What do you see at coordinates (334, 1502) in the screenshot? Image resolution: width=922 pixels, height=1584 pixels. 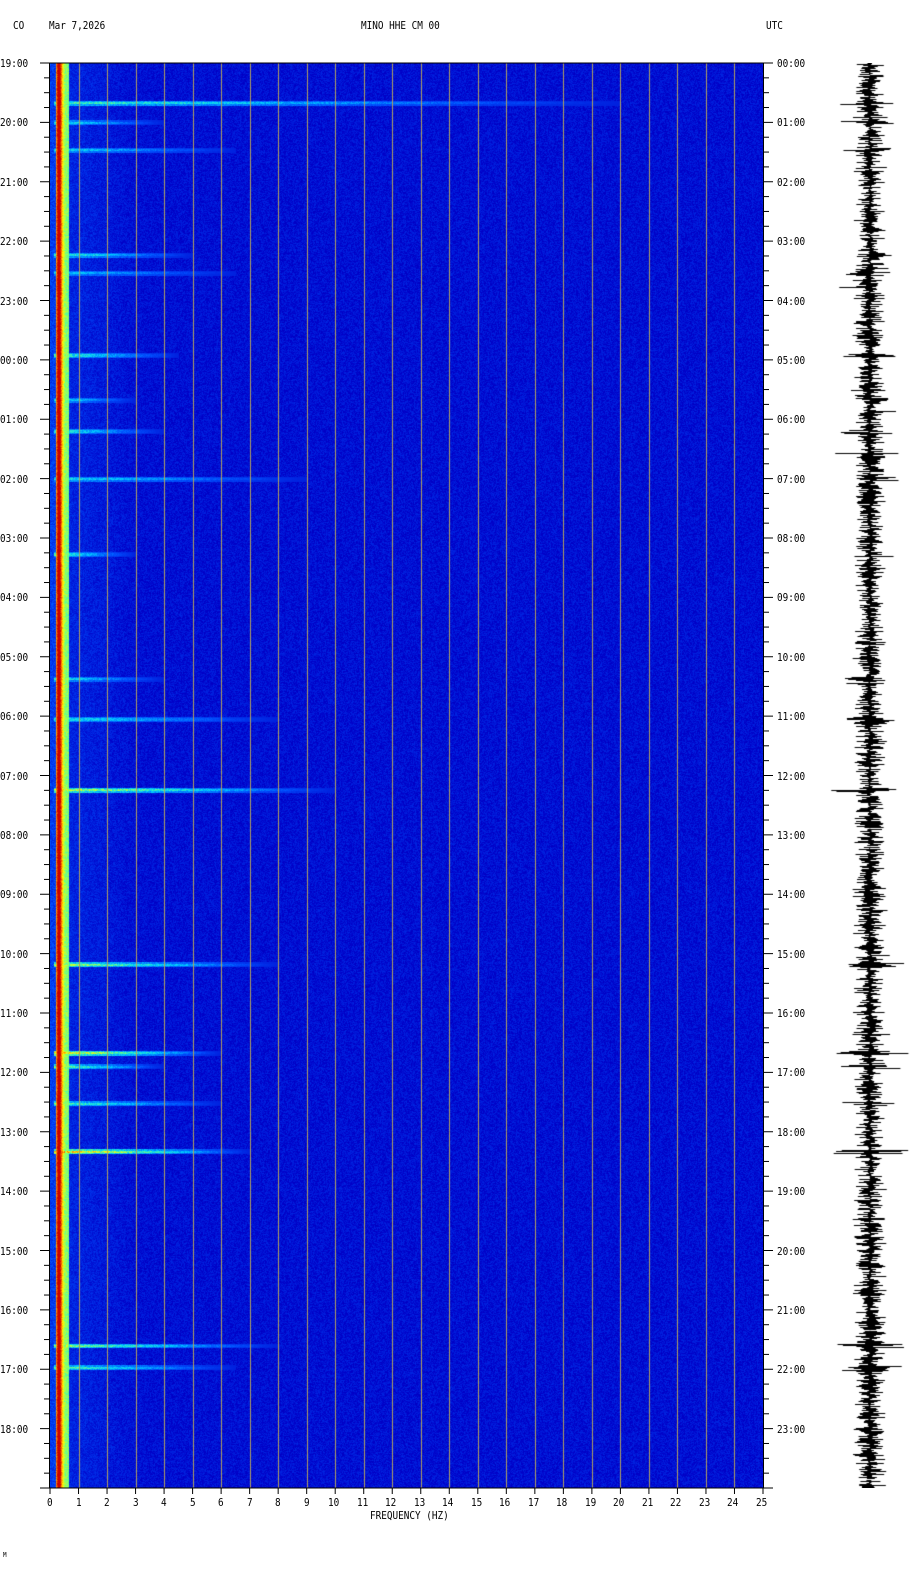 I see `x-tick-label: 10` at bounding box center [334, 1502].